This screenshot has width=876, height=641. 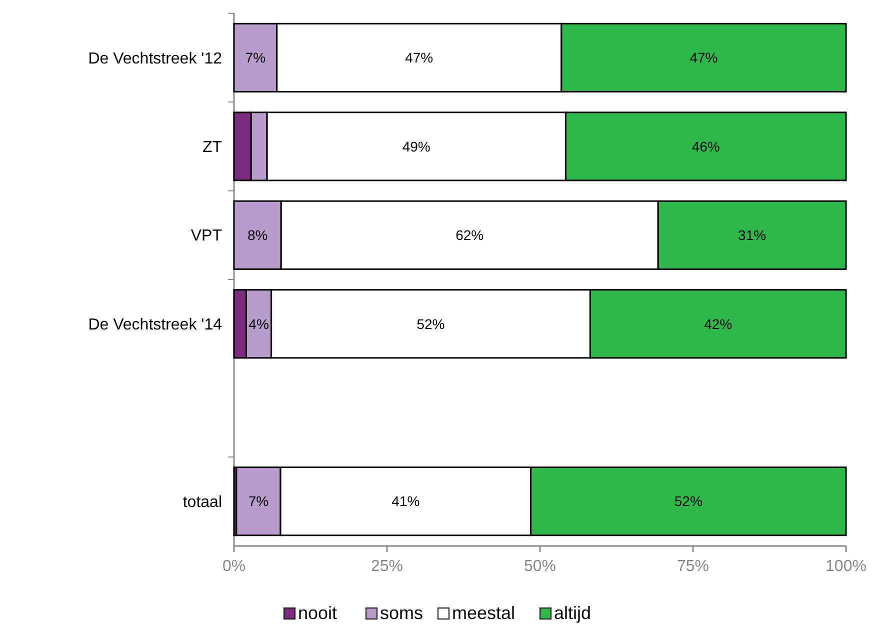 What do you see at coordinates (846, 566) in the screenshot?
I see `x-tick-label: 100%` at bounding box center [846, 566].